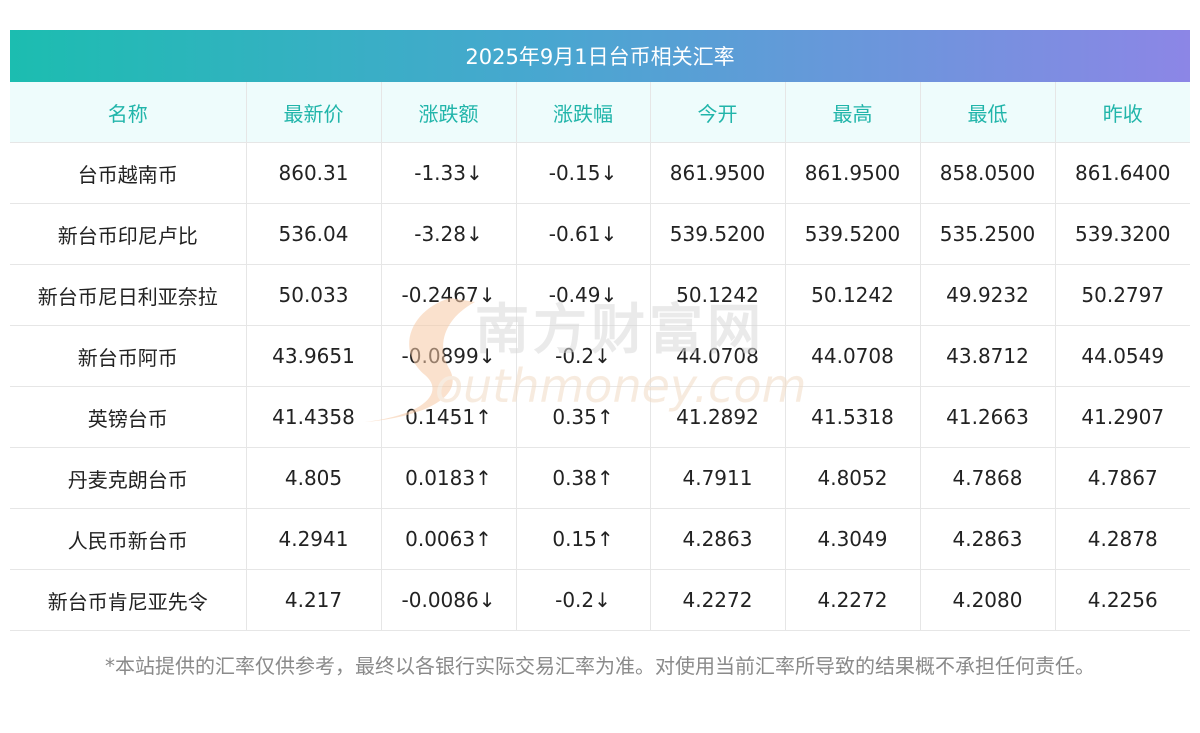 This screenshot has width=1200, height=733. Describe the element at coordinates (314, 539) in the screenshot. I see `cell-latest: 4.2941` at that location.